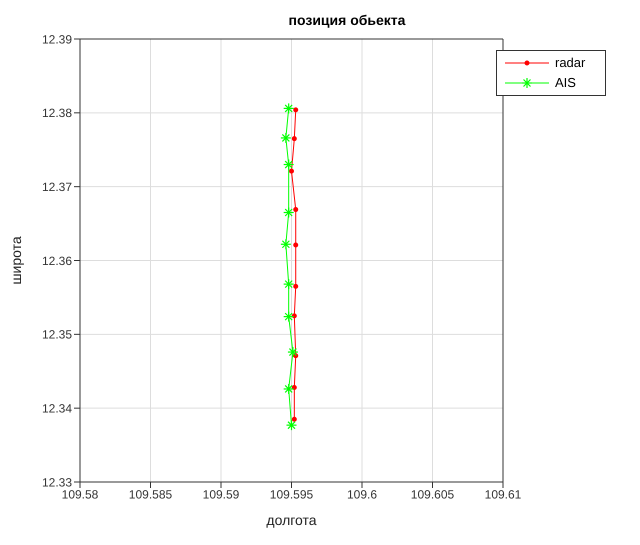  I want to click on legend-label: AIS, so click(565, 83).